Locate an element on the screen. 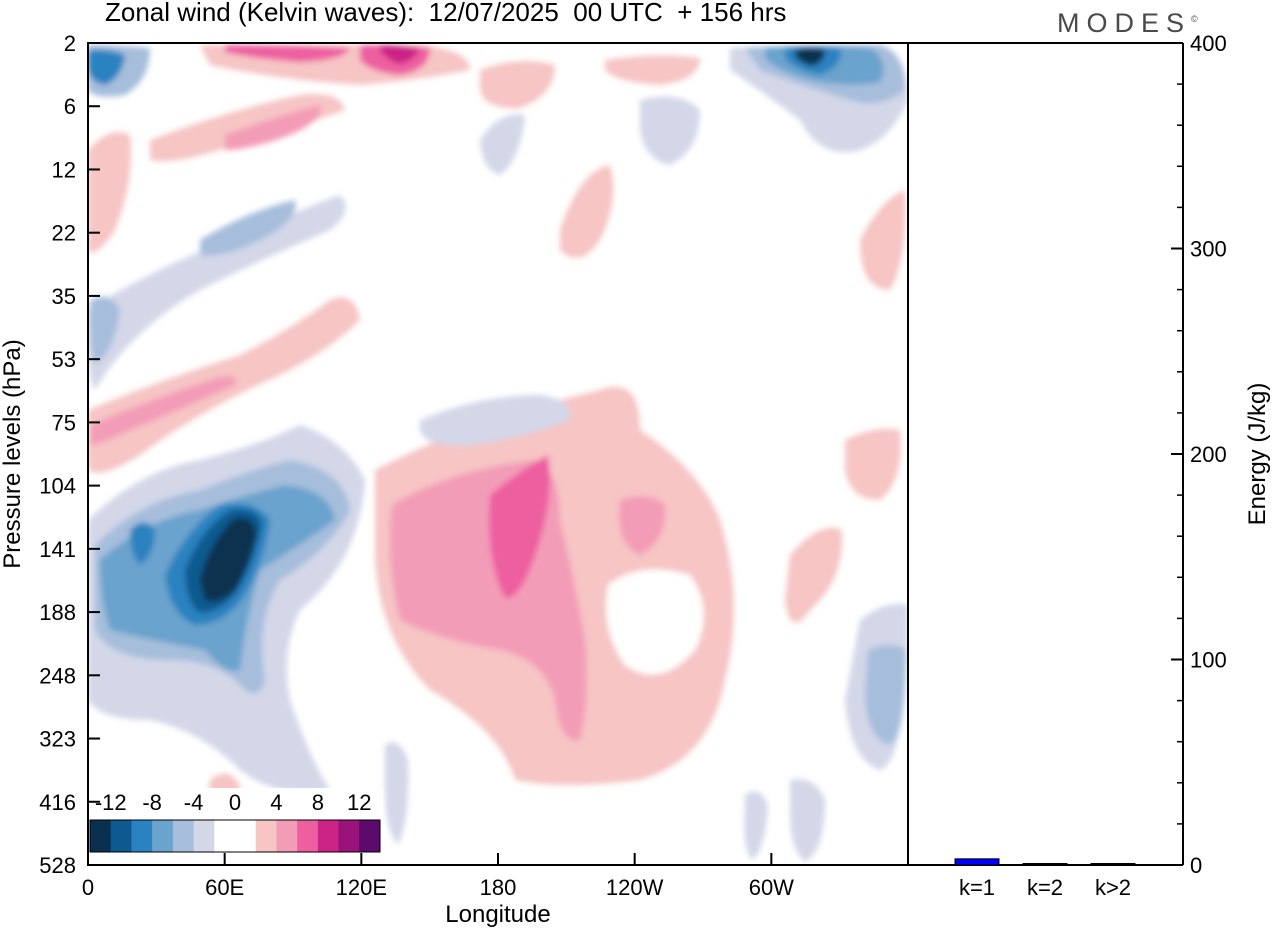 The width and height of the screenshot is (1280, 930). colorbar-label: 0 is located at coordinates (235, 802).